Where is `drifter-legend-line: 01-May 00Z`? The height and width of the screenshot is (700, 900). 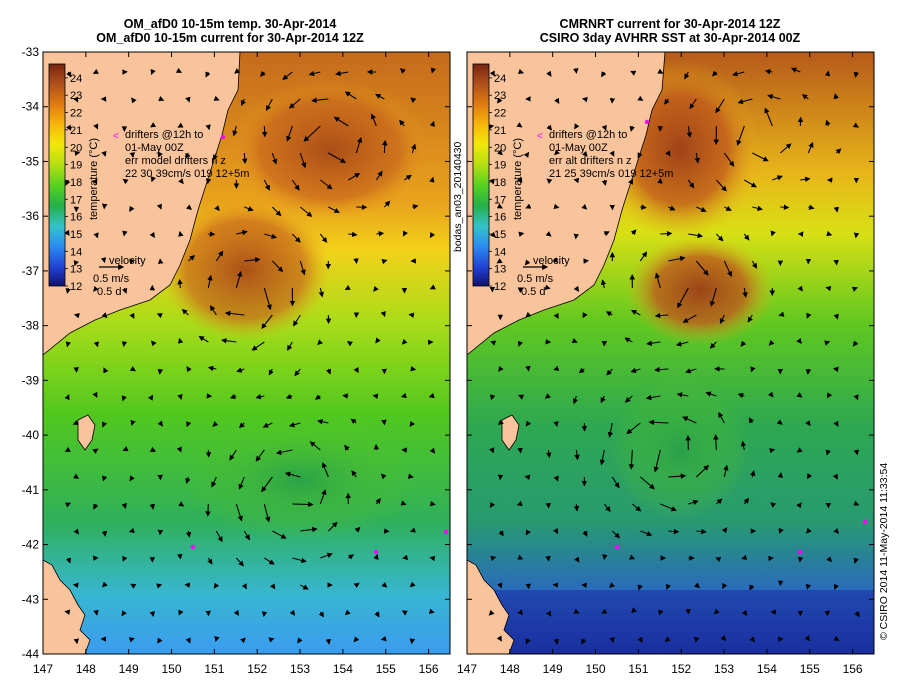 drifter-legend-line: 01-May 00Z is located at coordinates (578, 148).